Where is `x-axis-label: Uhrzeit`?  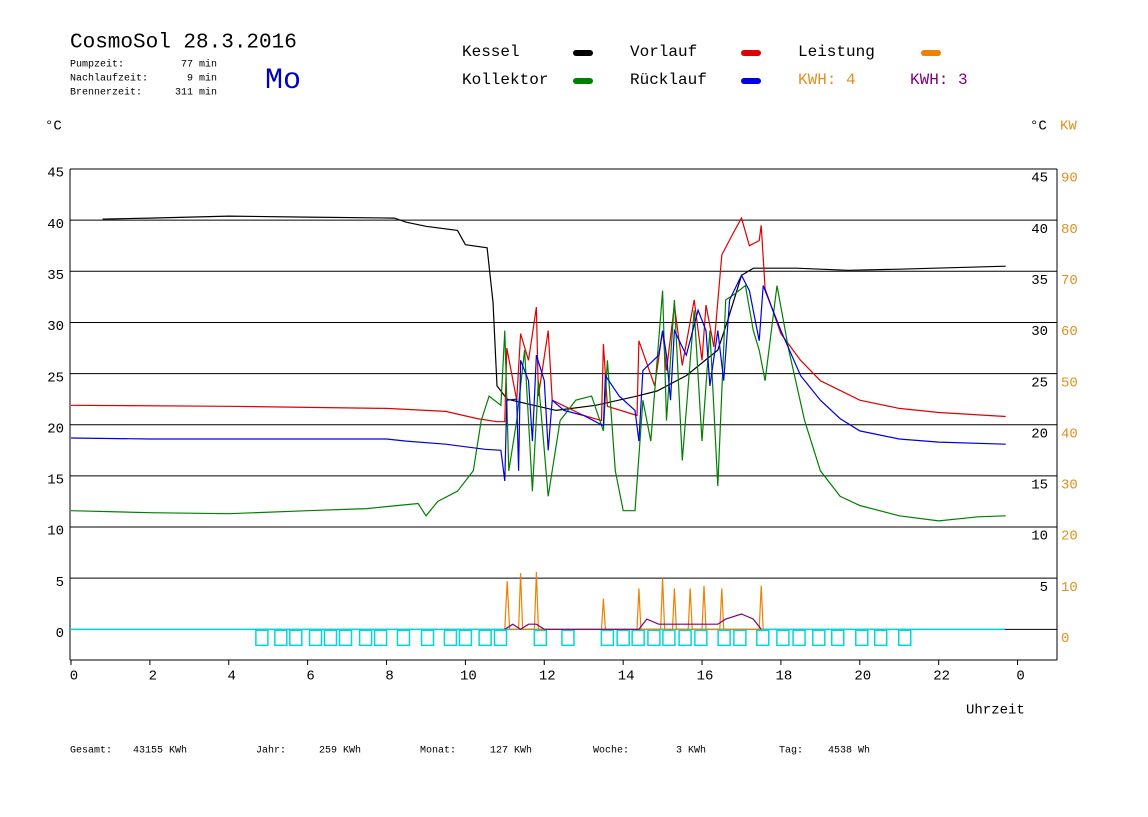
x-axis-label: Uhrzeit is located at coordinates (995, 711).